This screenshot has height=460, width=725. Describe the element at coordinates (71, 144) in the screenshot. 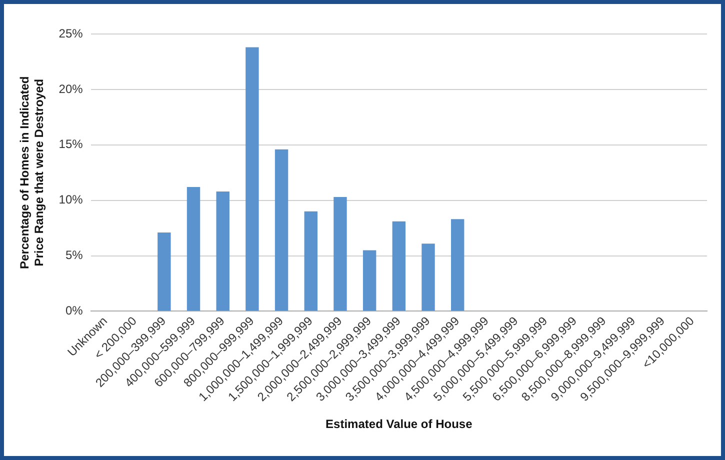

I see `y-tick-label: 15%` at that location.